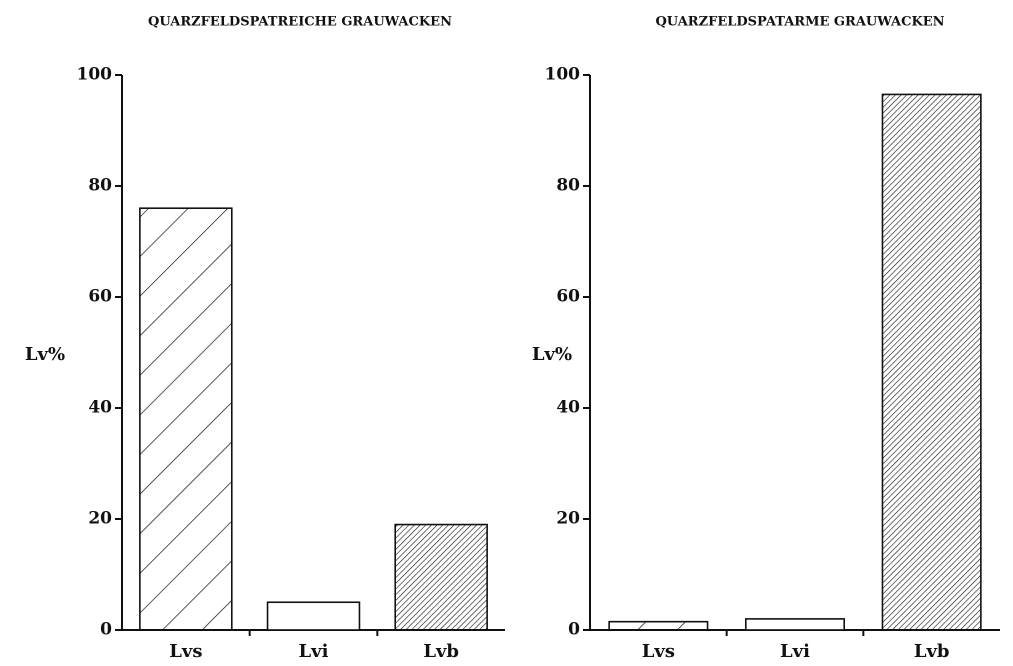 This screenshot has height=666, width=1013. I want to click on chart-title: QUARZFELDSPATREICHE GRAUWACKEN, so click(300, 22).